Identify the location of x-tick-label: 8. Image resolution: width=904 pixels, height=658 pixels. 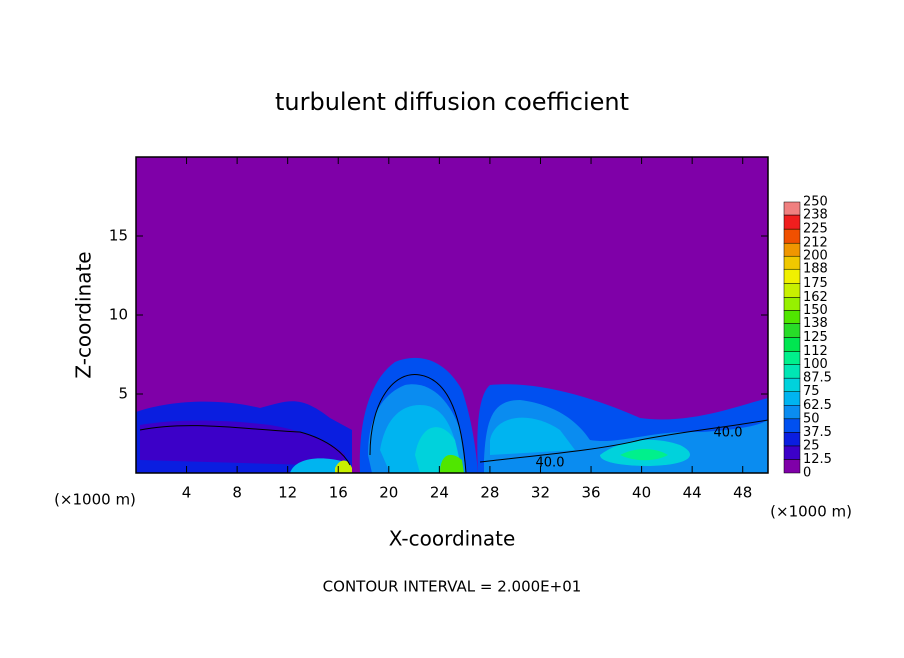
(237, 493).